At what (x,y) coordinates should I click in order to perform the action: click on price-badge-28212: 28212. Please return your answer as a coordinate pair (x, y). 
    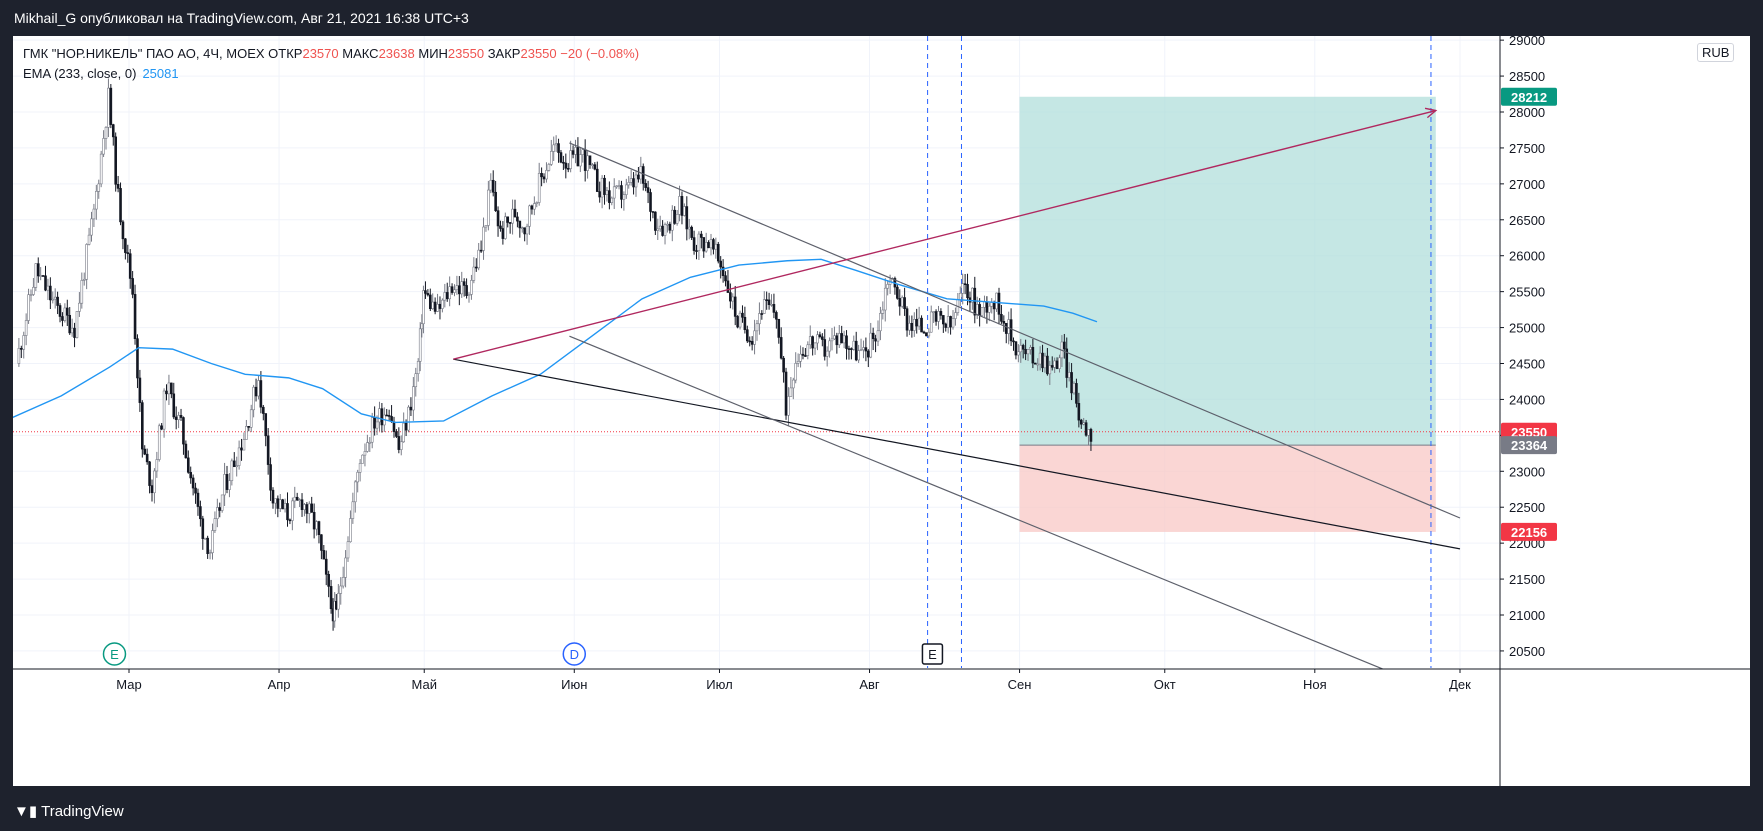
    Looking at the image, I should click on (1529, 96).